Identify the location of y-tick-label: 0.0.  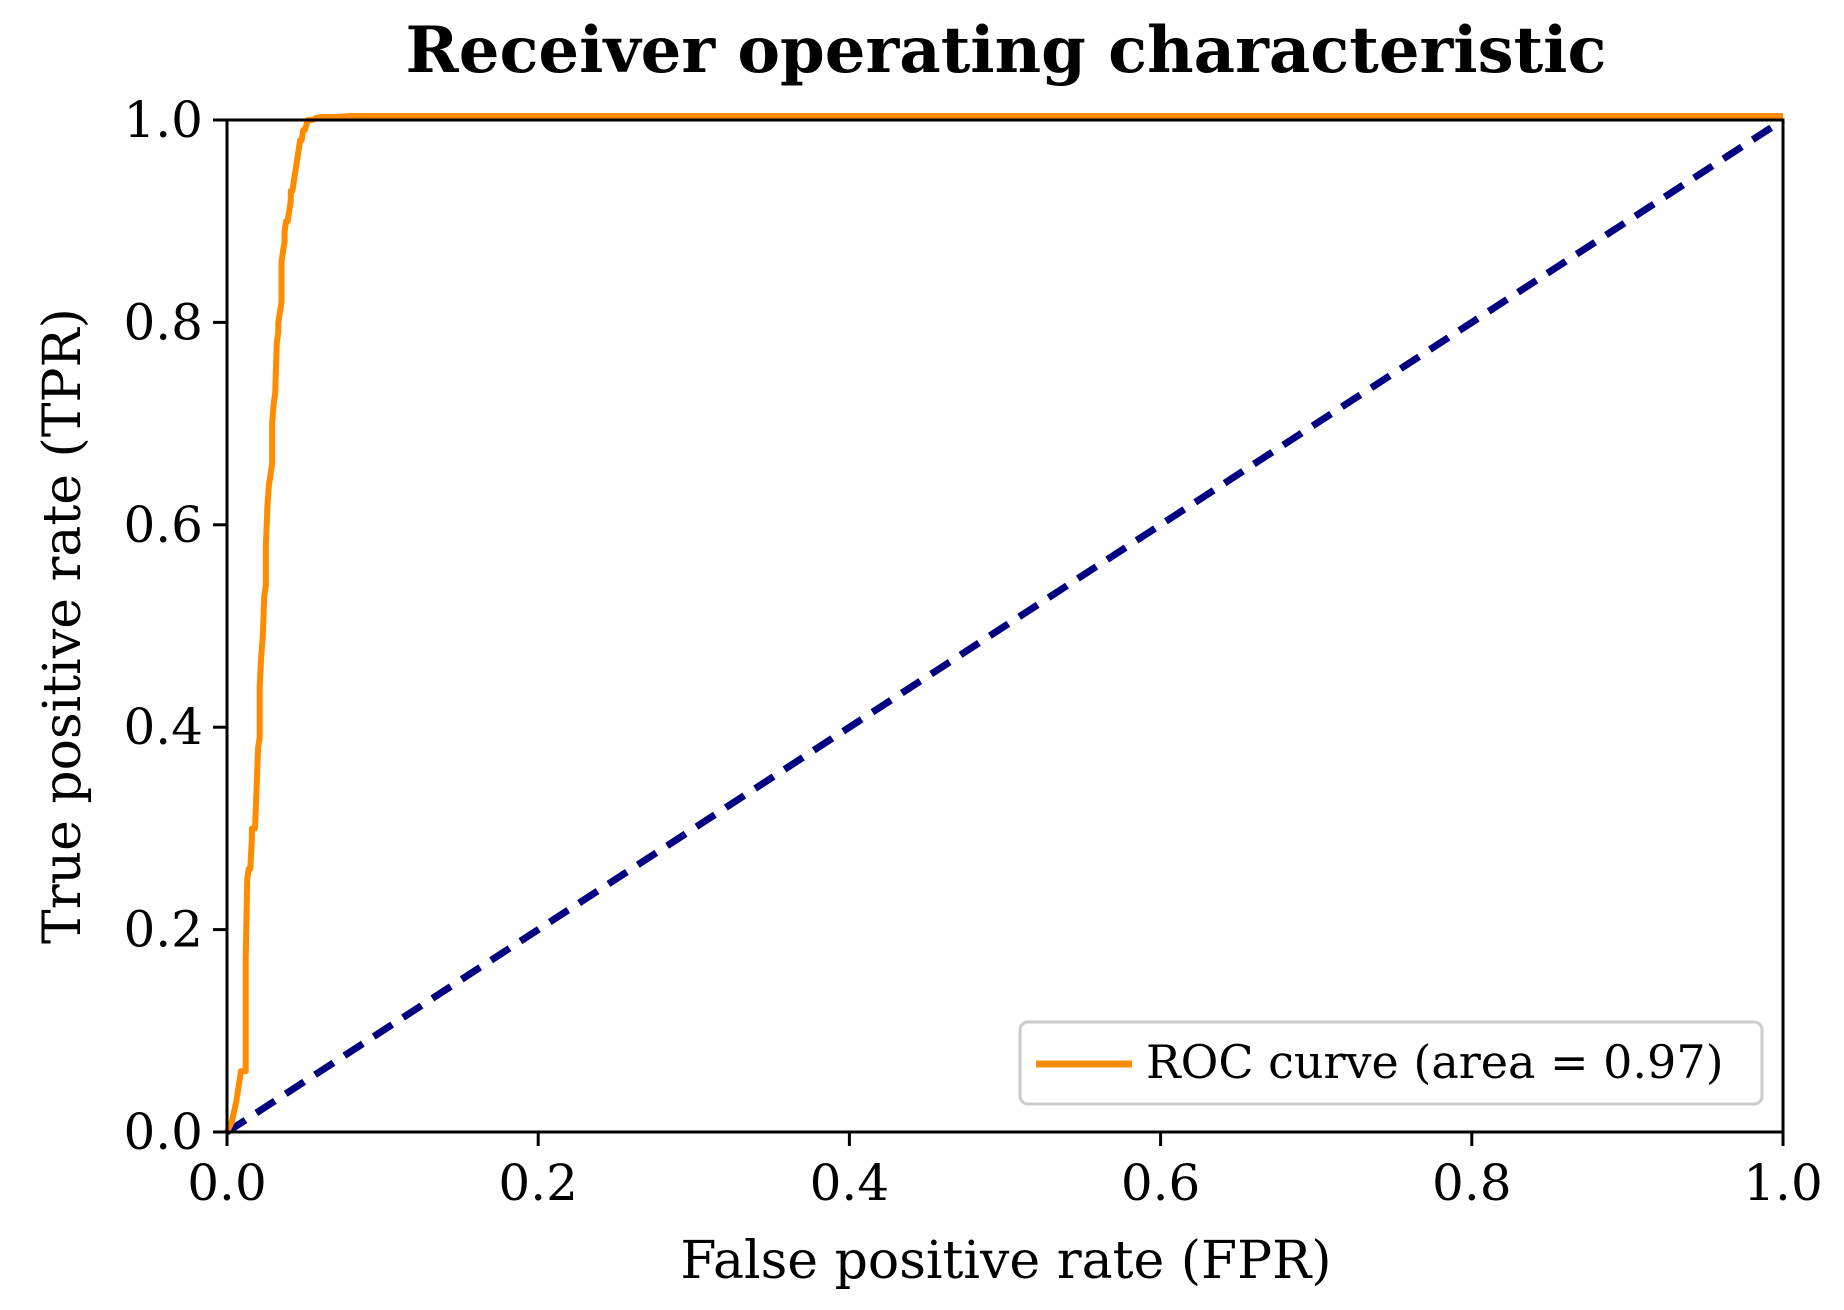
(163, 1132).